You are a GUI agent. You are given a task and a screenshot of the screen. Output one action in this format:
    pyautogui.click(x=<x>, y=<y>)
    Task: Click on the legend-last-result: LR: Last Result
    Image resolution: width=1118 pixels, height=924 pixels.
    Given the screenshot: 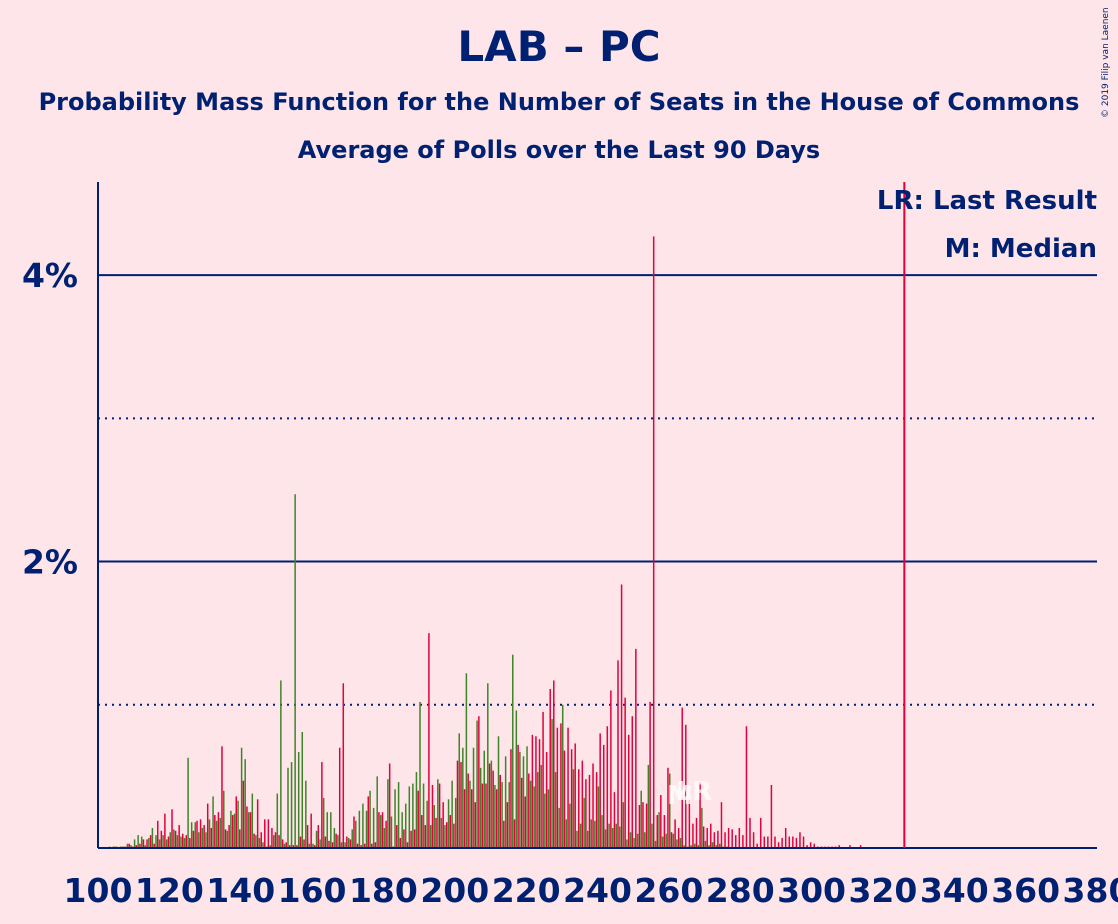 What is the action you would take?
    pyautogui.click(x=987, y=201)
    